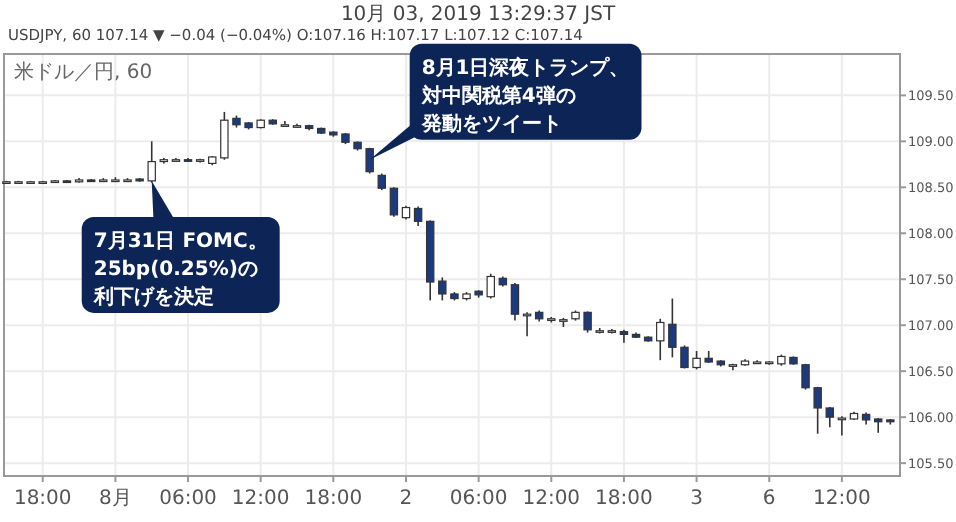  I want to click on annotation: 8月1日深夜トランプ、対中関税第4弾の発動をツイート, so click(524, 95).